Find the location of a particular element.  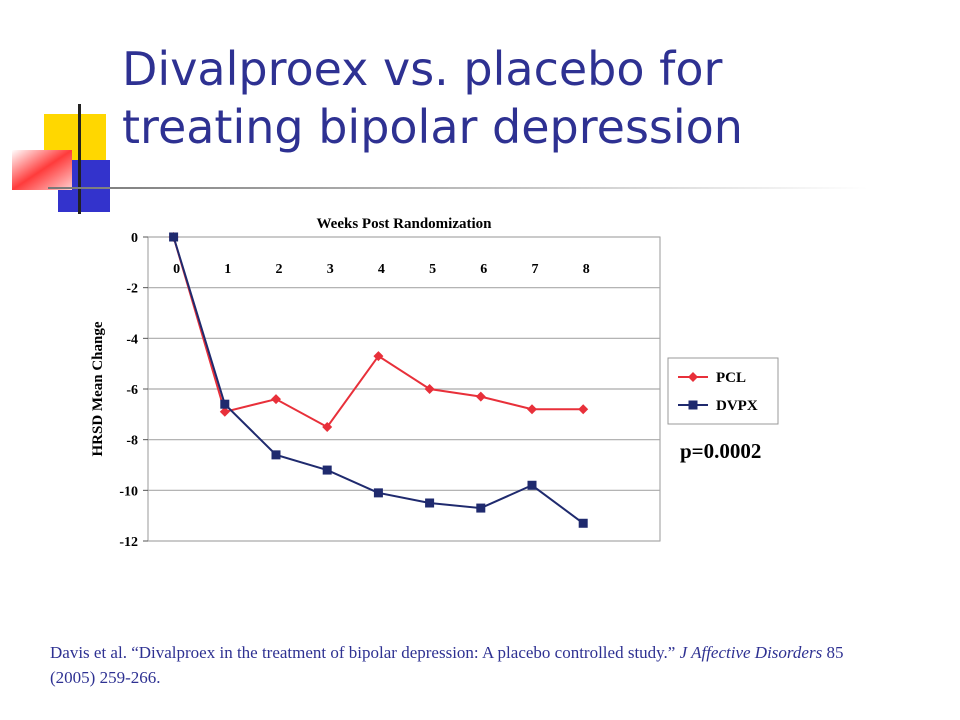

x-tick-label: 2 is located at coordinates (279, 269).